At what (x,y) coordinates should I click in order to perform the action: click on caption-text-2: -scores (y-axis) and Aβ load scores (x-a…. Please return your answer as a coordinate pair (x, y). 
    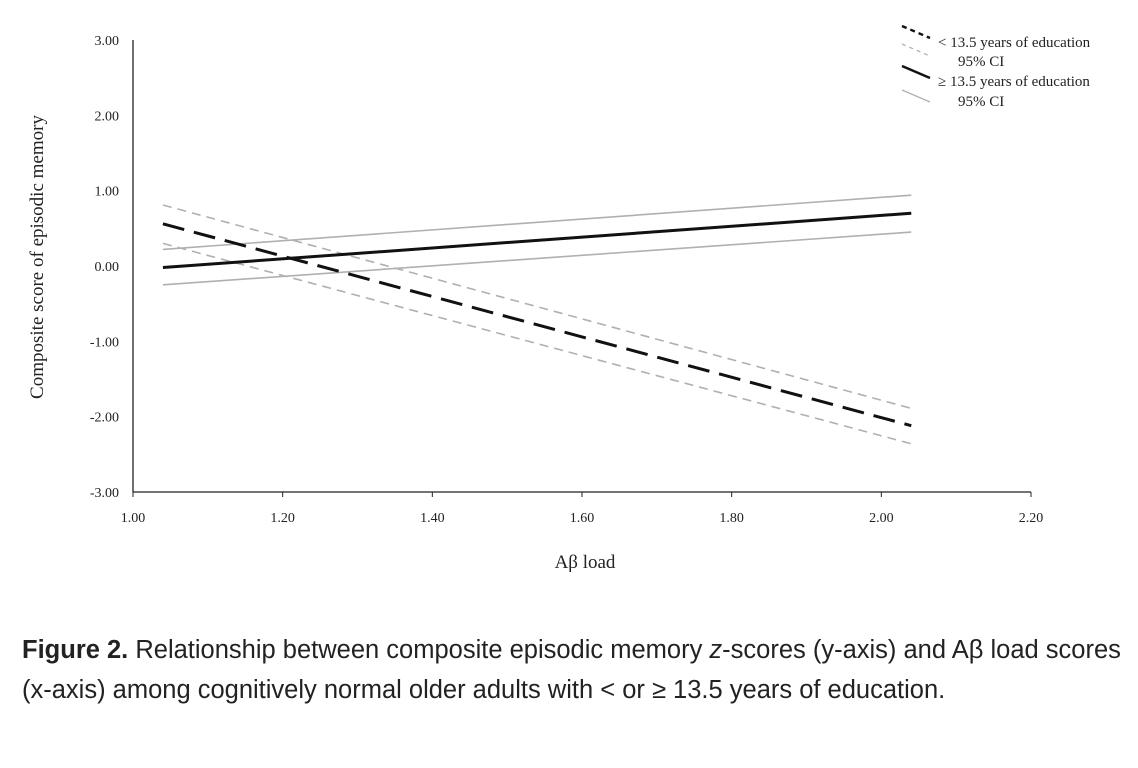
    Looking at the image, I should click on (571, 670).